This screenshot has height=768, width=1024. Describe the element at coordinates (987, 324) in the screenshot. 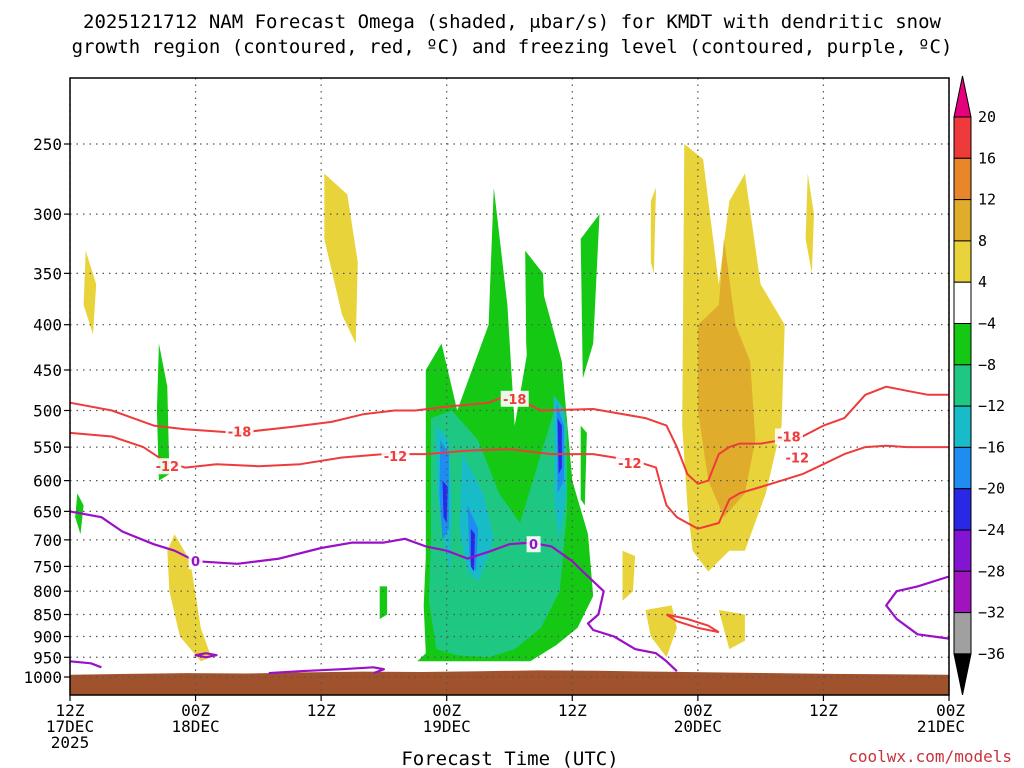

I see `colorbar-label-5: −4` at that location.